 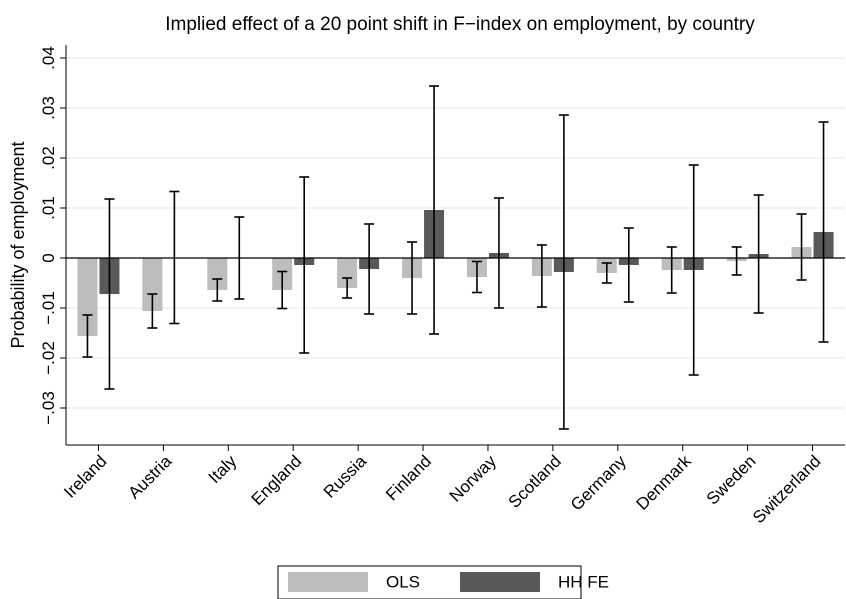 What do you see at coordinates (583, 581) in the screenshot?
I see `legend-label: HH FE` at bounding box center [583, 581].